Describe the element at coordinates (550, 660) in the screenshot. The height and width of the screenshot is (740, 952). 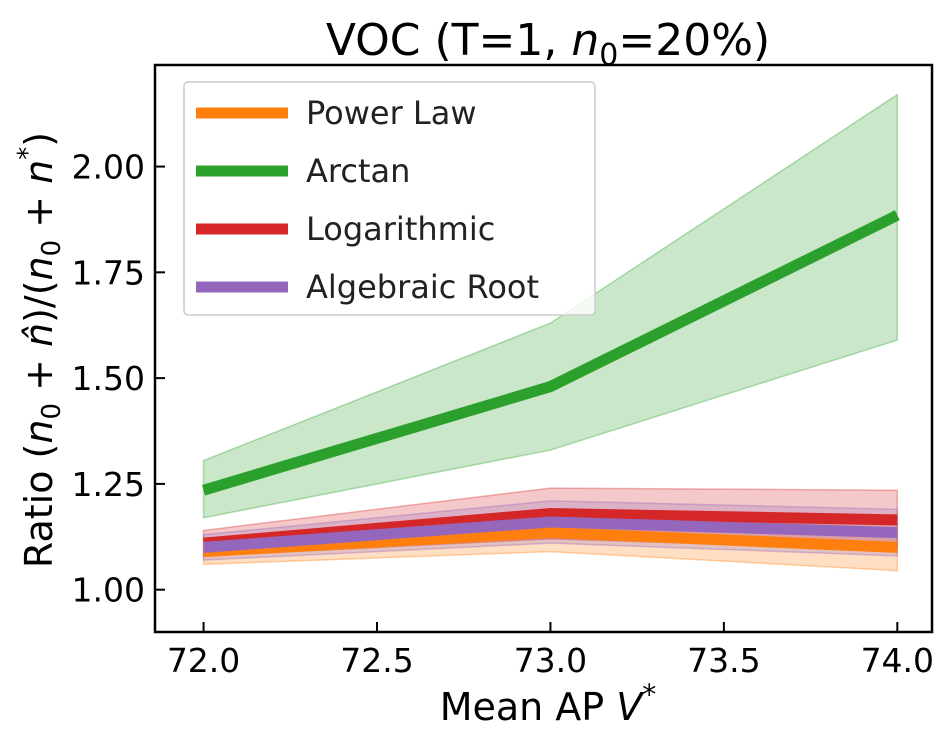
I see `x-tick-label: 73.0` at that location.